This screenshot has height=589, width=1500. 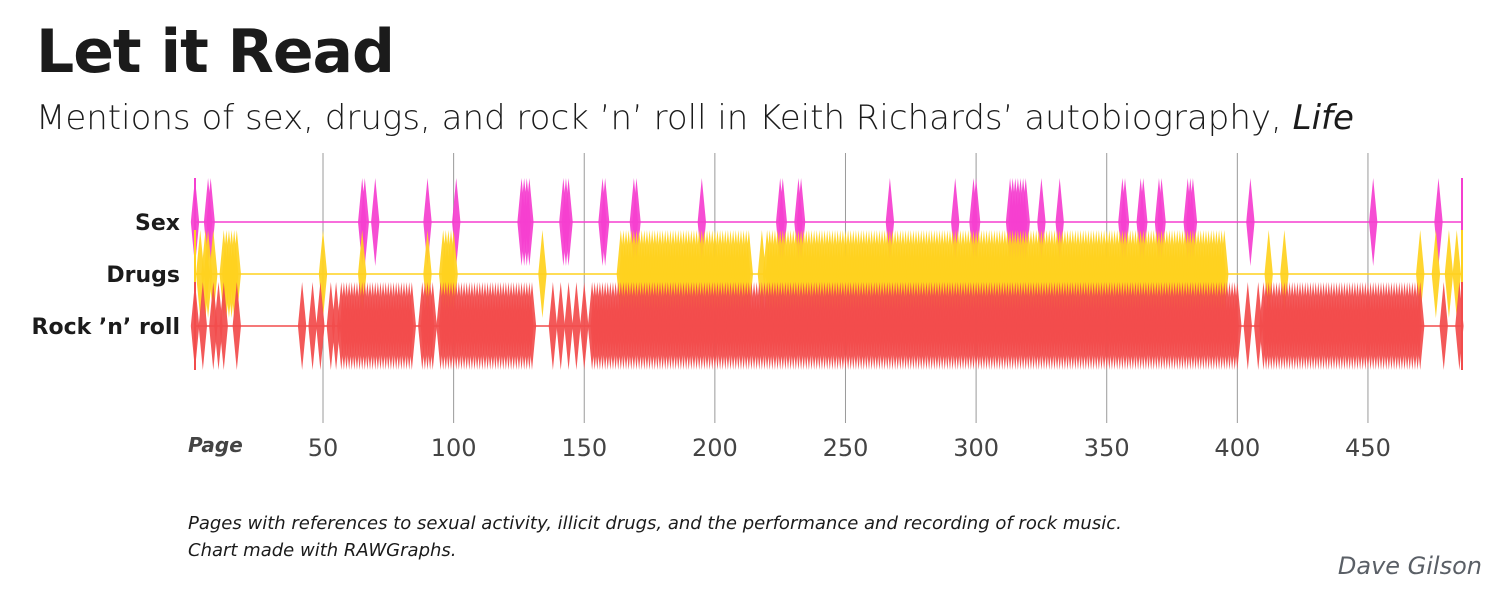 What do you see at coordinates (976, 448) in the screenshot?
I see `x-tick-label: 300` at bounding box center [976, 448].